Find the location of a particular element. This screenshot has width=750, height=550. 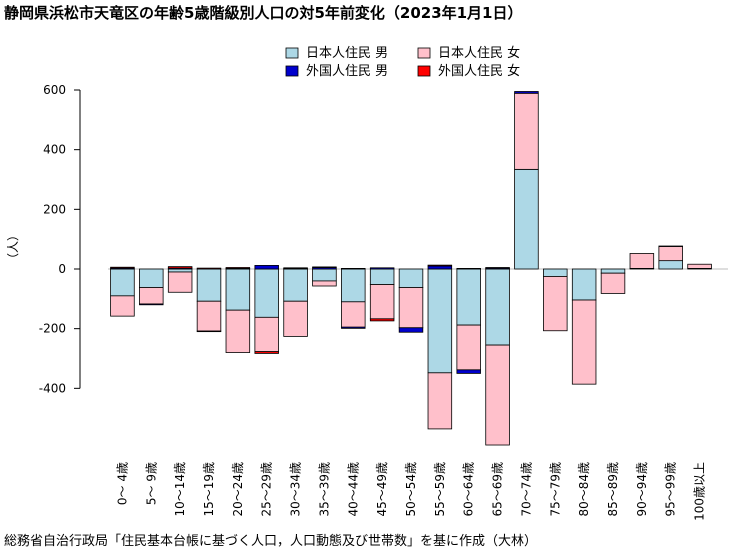

legend-swatch-jp_male is located at coordinates (292, 53).